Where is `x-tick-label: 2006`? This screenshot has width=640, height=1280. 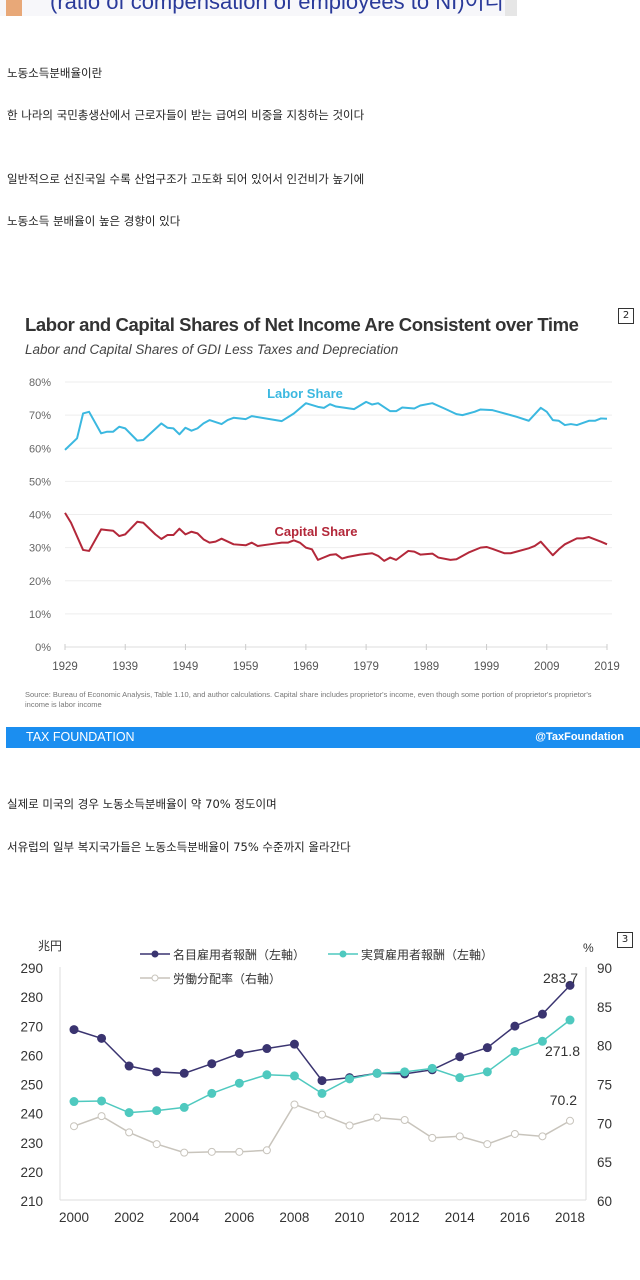 x-tick-label: 2006 is located at coordinates (239, 1217).